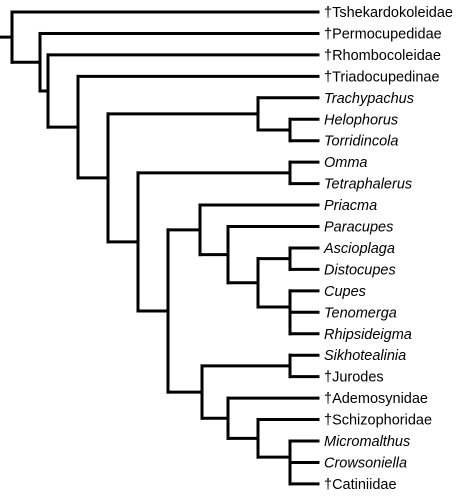 The height and width of the screenshot is (500, 470). What do you see at coordinates (359, 249) in the screenshot?
I see `taxon-label-ascioplaga: Ascioplaga` at bounding box center [359, 249].